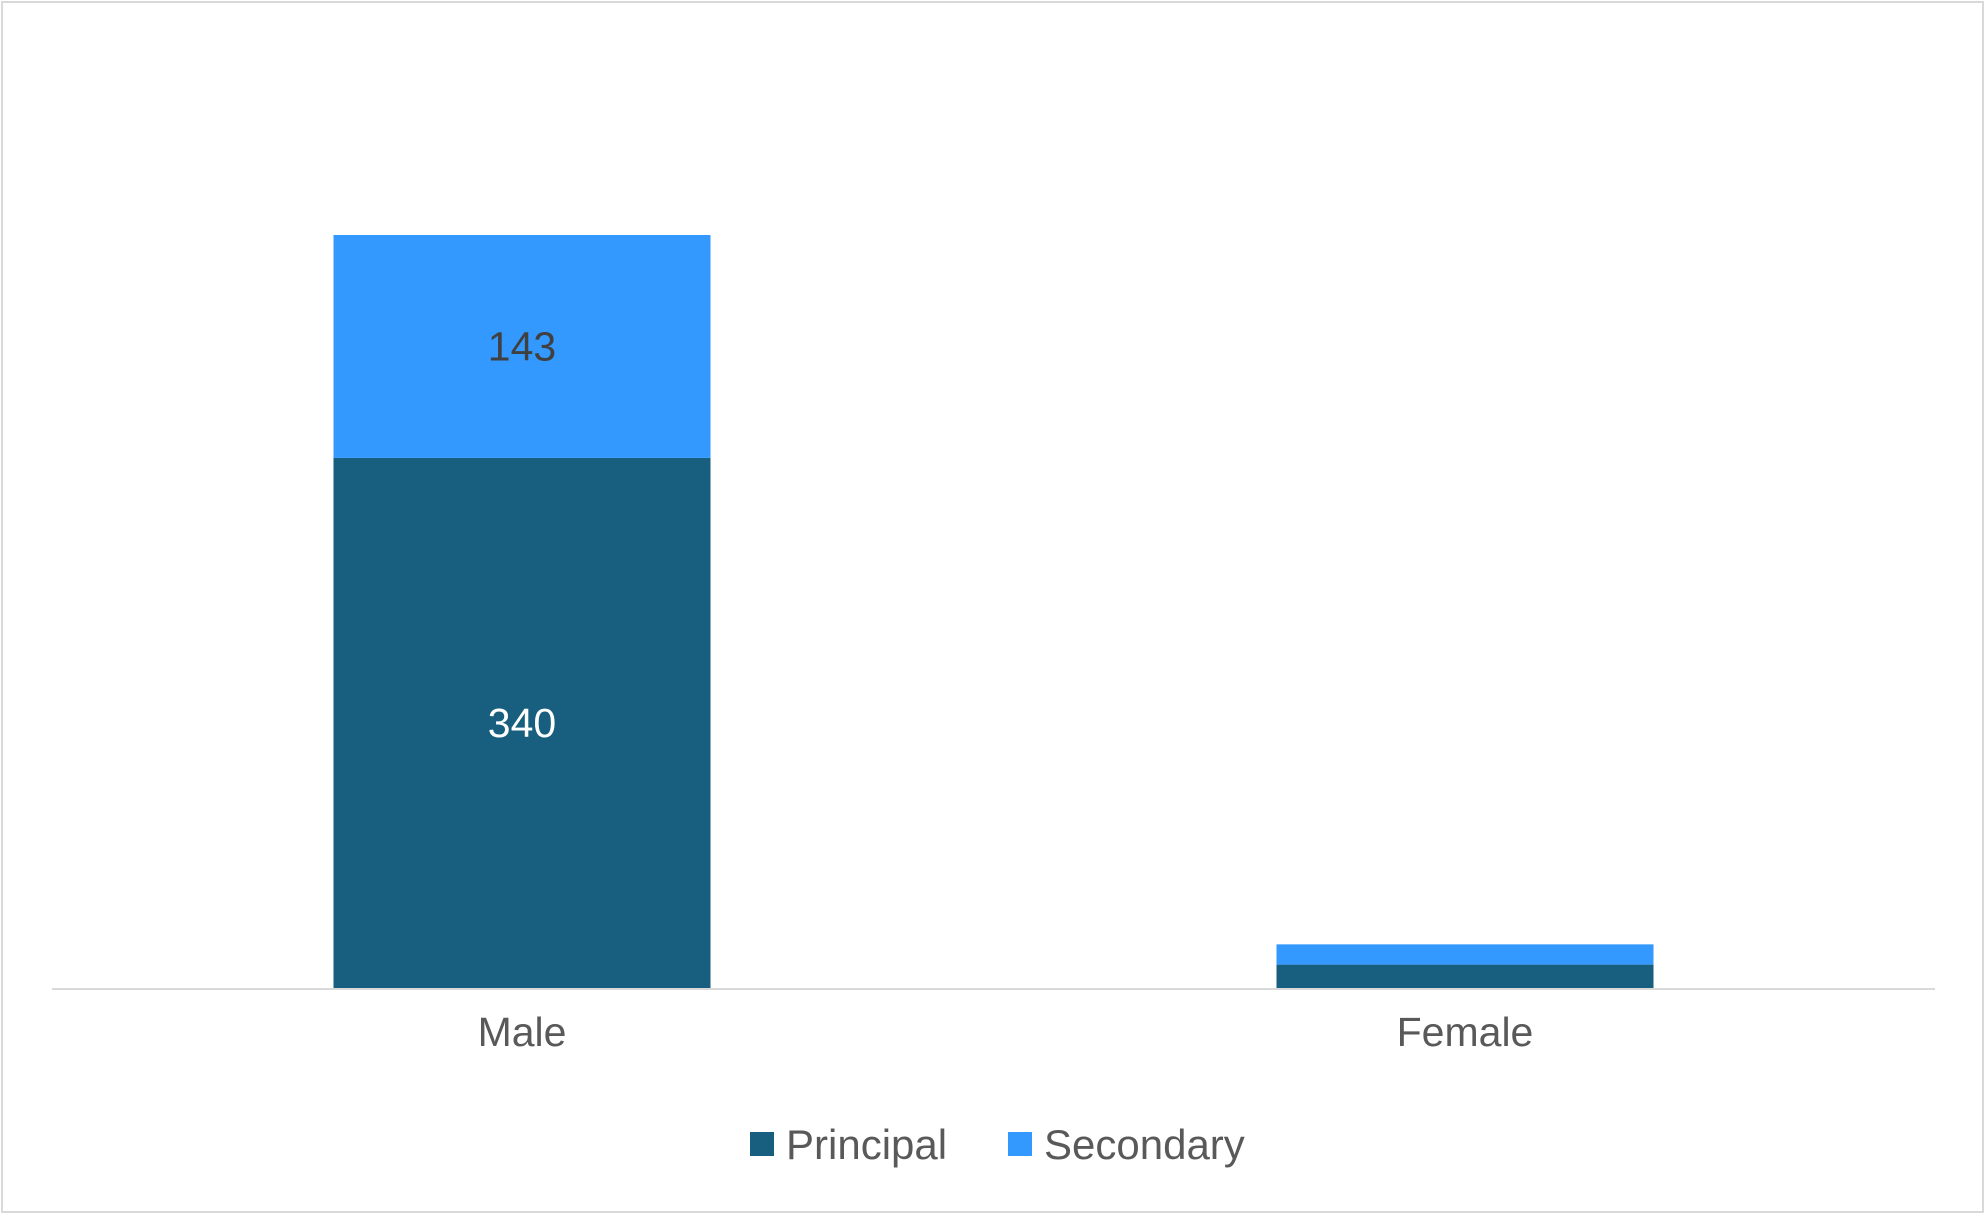 The height and width of the screenshot is (1216, 1987). I want to click on bar-secondary-male, so click(522, 346).